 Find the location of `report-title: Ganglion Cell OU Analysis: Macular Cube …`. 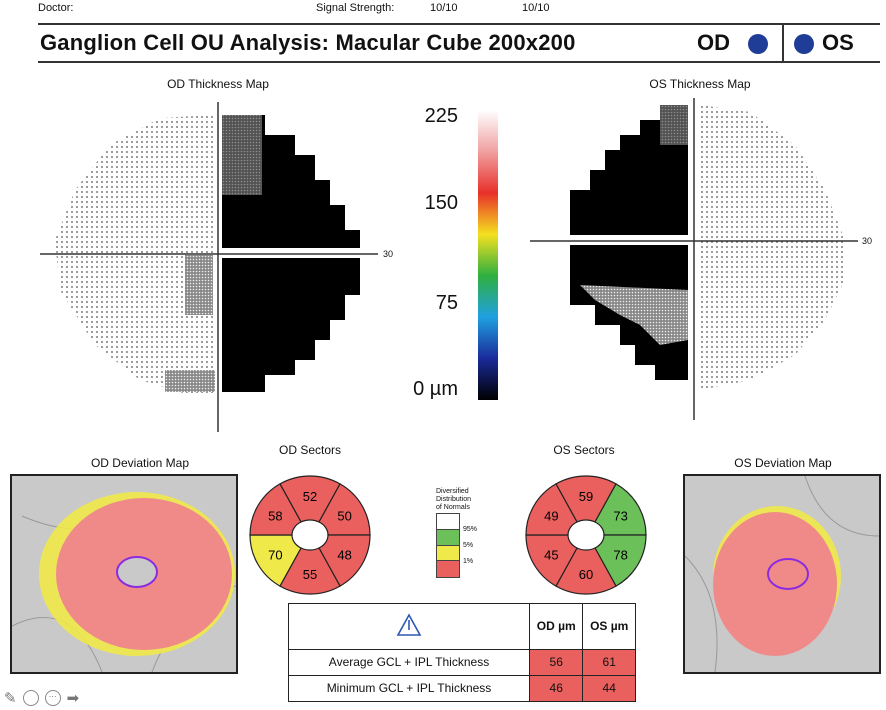

report-title: Ganglion Cell OU Analysis: Macular Cube … is located at coordinates (308, 42).